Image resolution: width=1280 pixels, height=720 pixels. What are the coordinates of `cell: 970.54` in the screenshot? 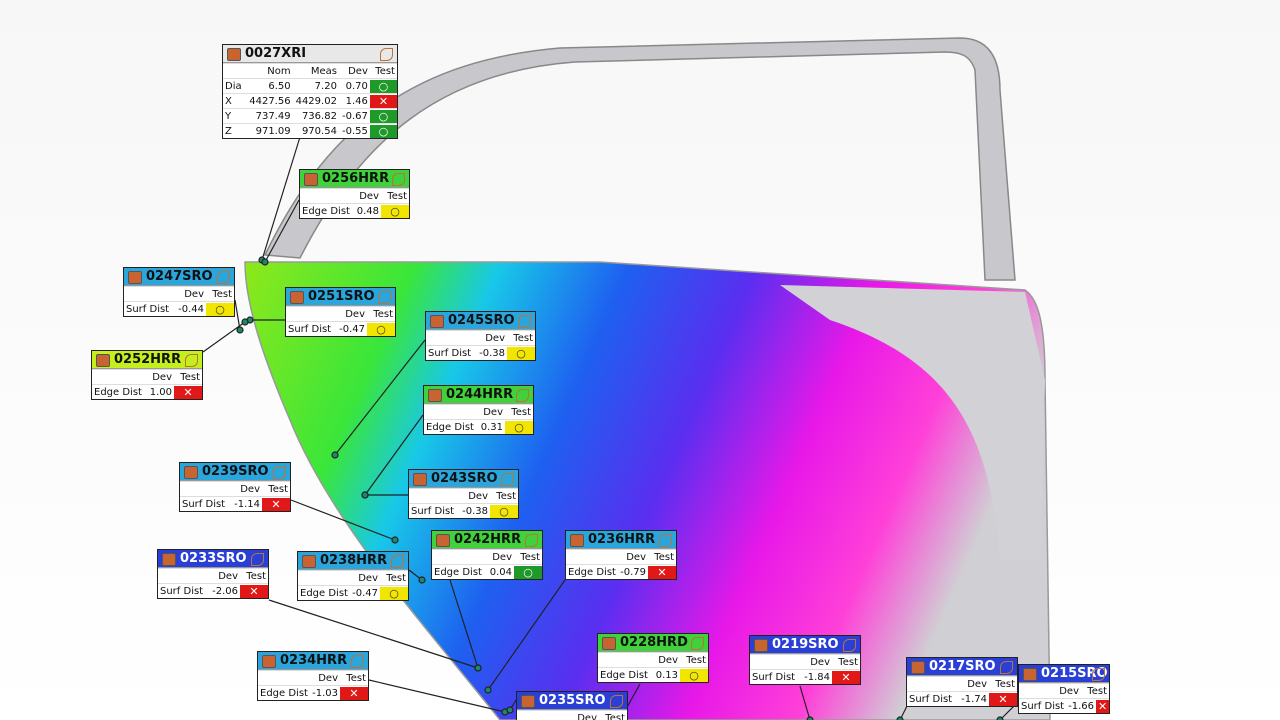 It's located at (319, 131).